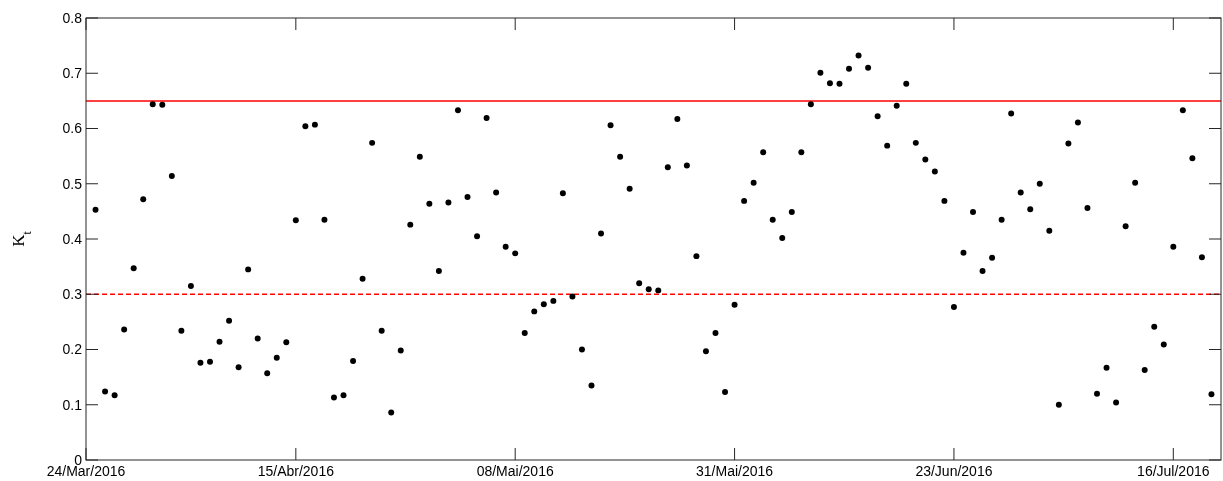 The height and width of the screenshot is (481, 1223). Describe the element at coordinates (296, 471) in the screenshot. I see `x-tick-label: 15/Abr/2016` at that location.